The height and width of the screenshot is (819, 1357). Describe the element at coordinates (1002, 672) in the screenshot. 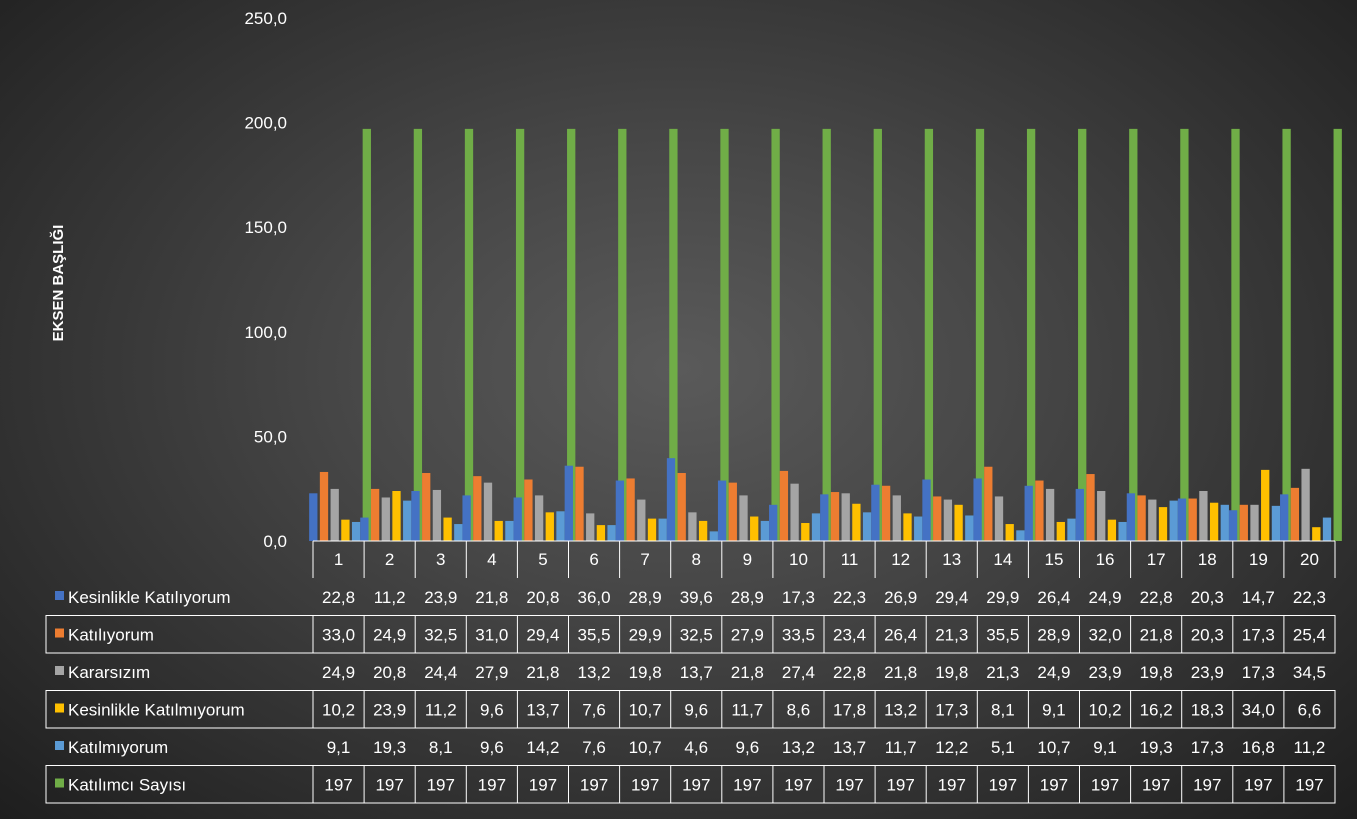

I see `data-label: 21,3` at that location.